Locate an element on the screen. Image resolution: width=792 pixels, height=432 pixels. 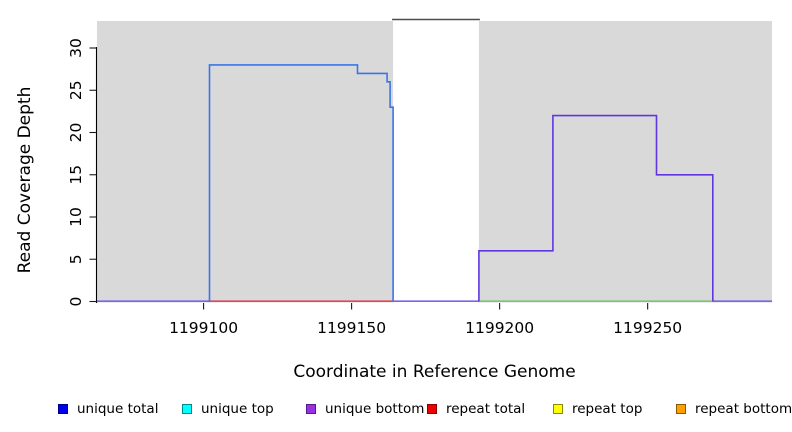
y-tick-label: 30 is located at coordinates (76, 48).